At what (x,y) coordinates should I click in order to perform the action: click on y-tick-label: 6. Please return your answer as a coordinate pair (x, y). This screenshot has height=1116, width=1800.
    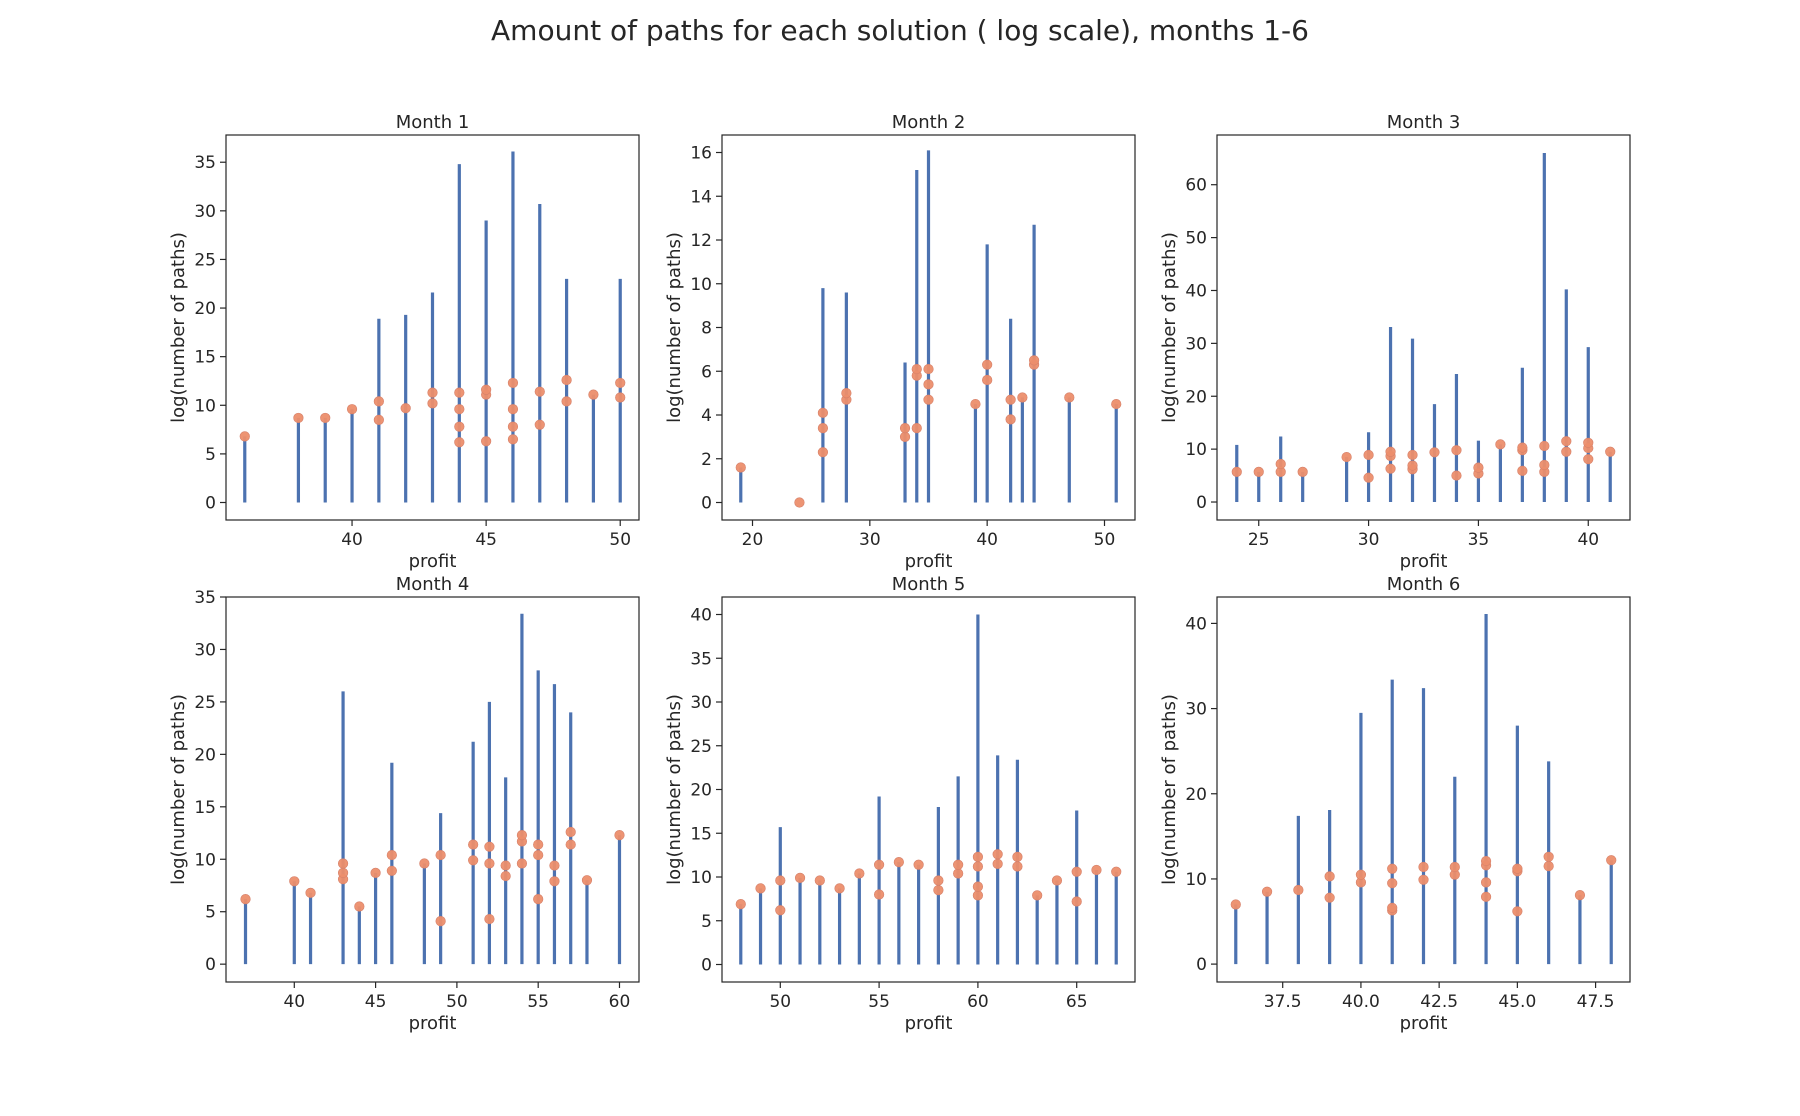
    Looking at the image, I should click on (706, 372).